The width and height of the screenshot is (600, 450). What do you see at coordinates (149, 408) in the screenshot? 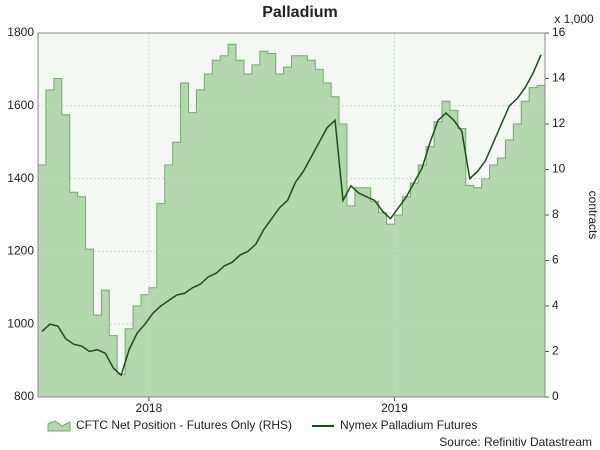
I see `x-tick-label: 2018` at bounding box center [149, 408].